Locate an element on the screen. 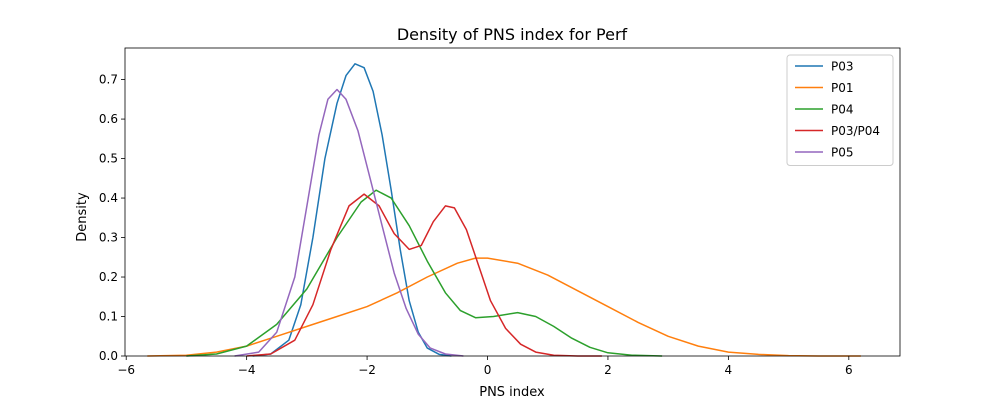 This screenshot has height=400, width=1000. x-tick-label: −2 is located at coordinates (367, 370).